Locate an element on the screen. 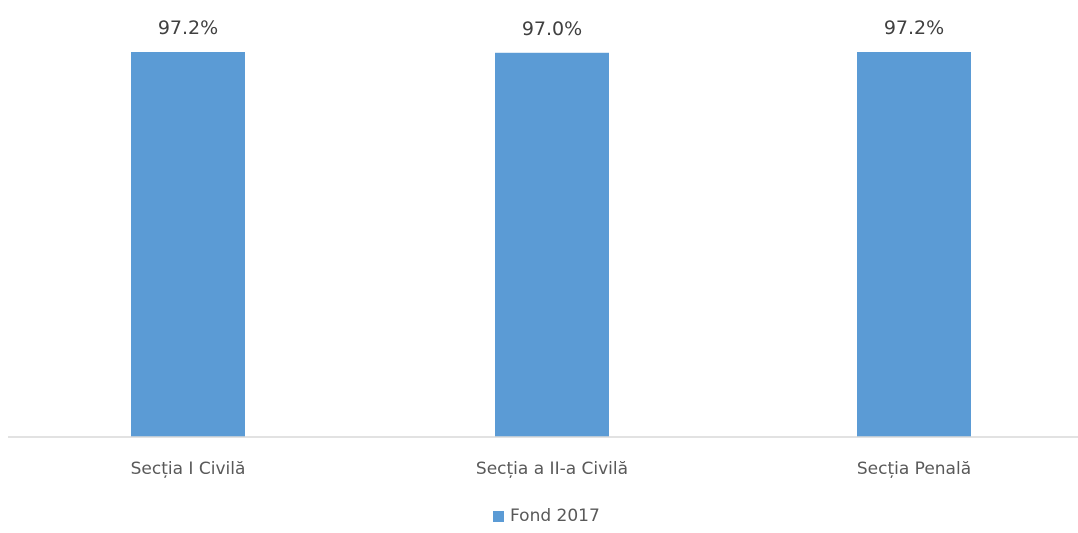  legend-swatch is located at coordinates (498, 516).